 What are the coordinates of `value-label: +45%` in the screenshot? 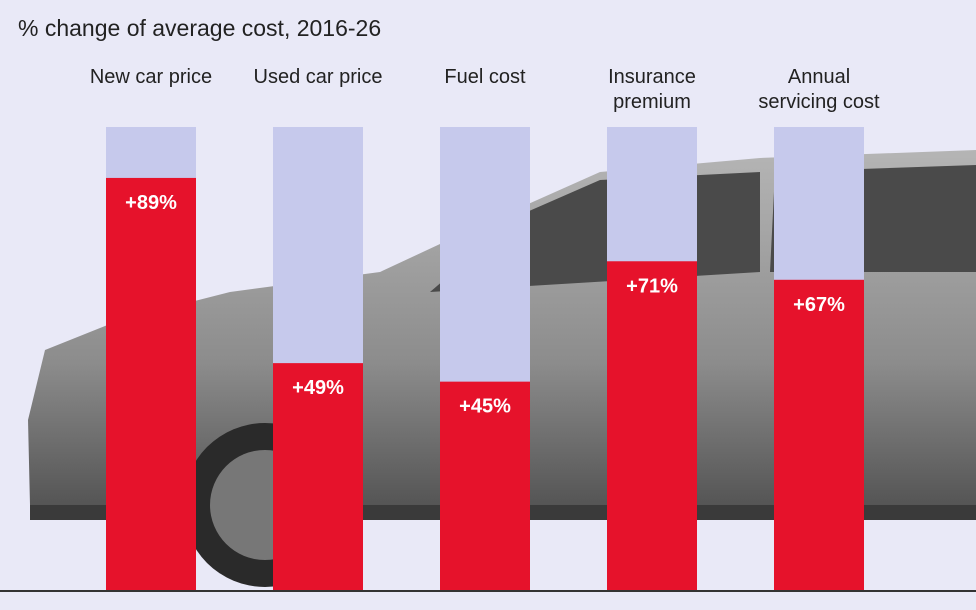 It's located at (485, 407).